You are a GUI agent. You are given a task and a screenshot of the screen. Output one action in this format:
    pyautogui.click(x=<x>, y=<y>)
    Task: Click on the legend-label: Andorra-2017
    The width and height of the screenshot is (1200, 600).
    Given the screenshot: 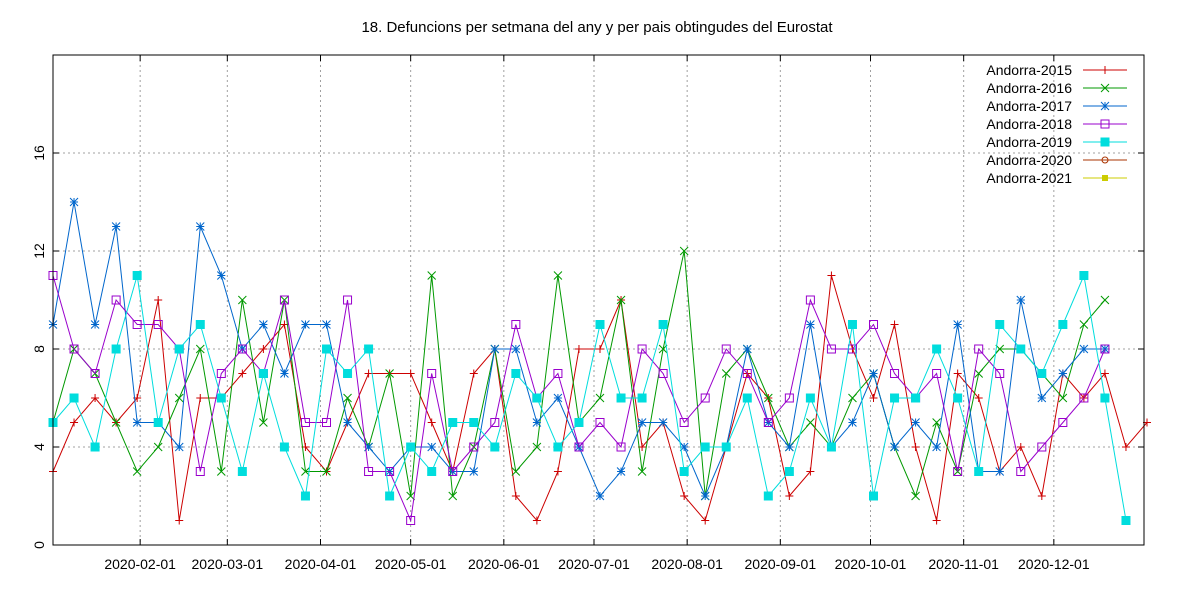 What is the action you would take?
    pyautogui.click(x=1029, y=106)
    